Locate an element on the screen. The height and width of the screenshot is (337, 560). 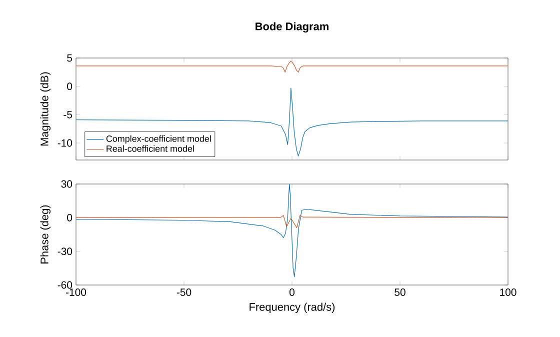
y-tick-label: -30 is located at coordinates (65, 252).